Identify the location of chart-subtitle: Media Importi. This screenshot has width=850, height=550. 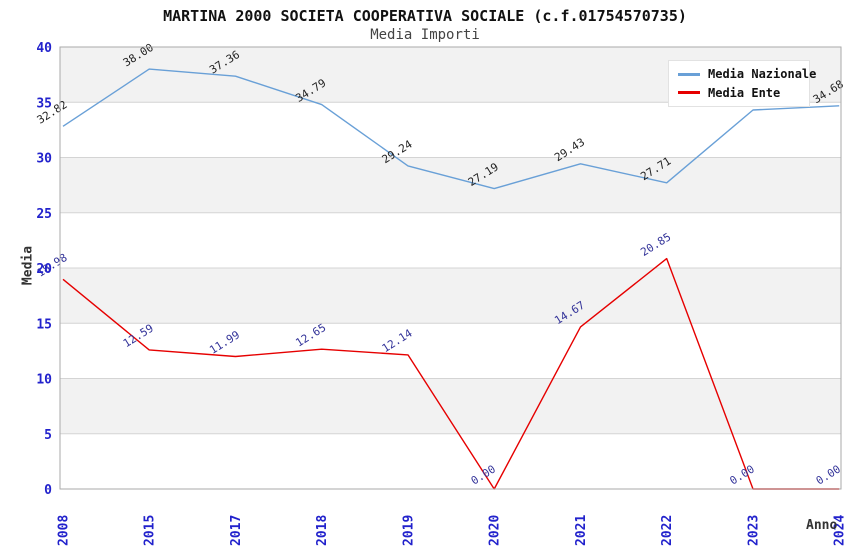
(425, 35).